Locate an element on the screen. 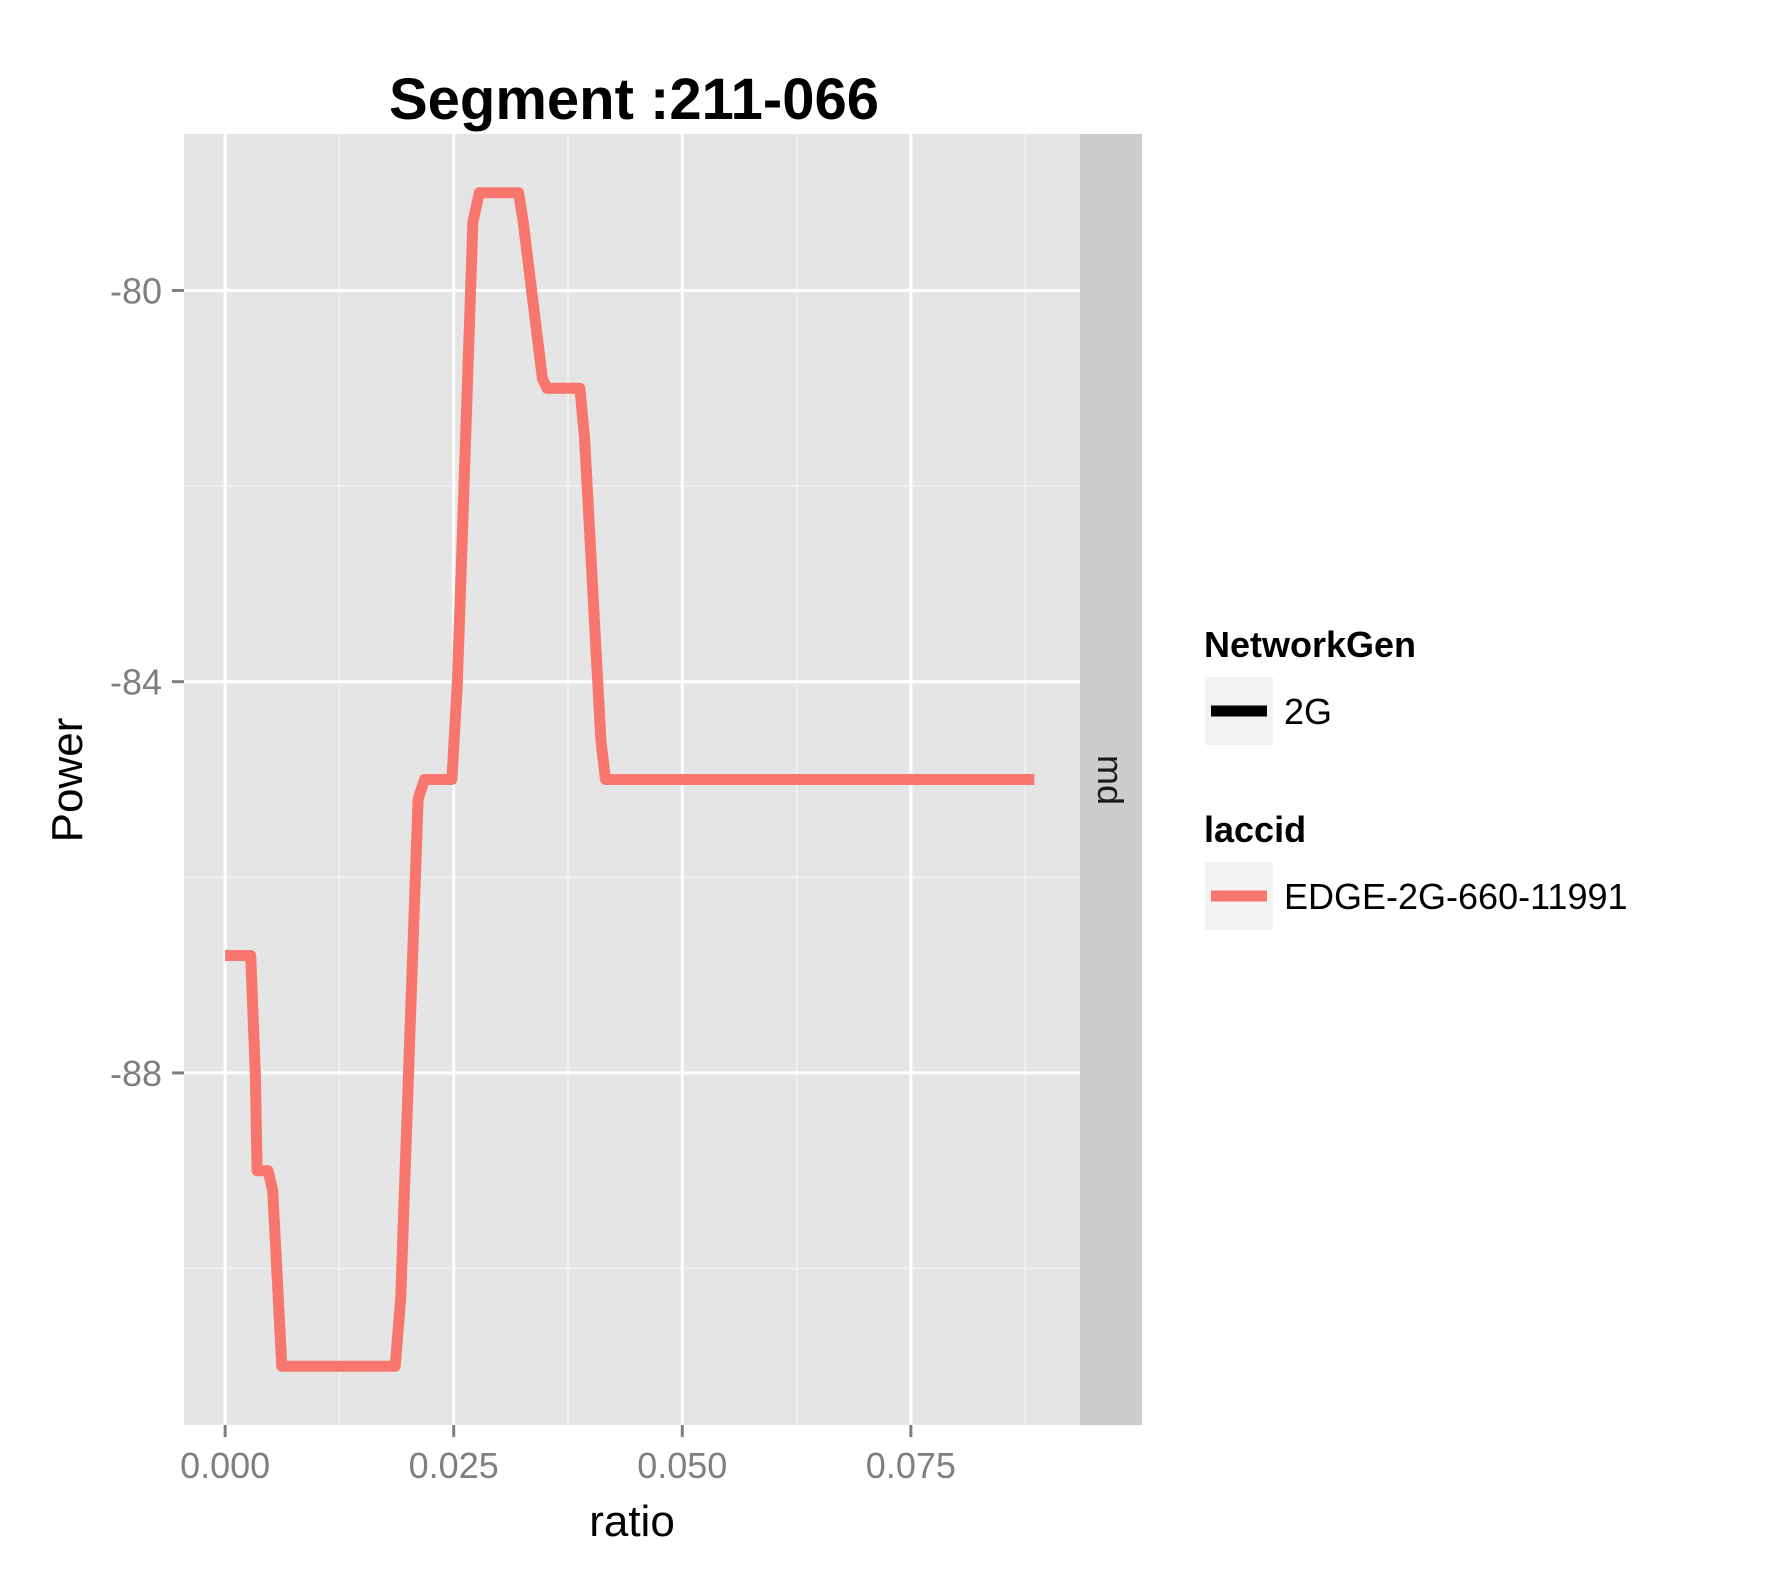 The height and width of the screenshot is (1574, 1779). legend-title-networkgen: NetworkGen is located at coordinates (1310, 644).